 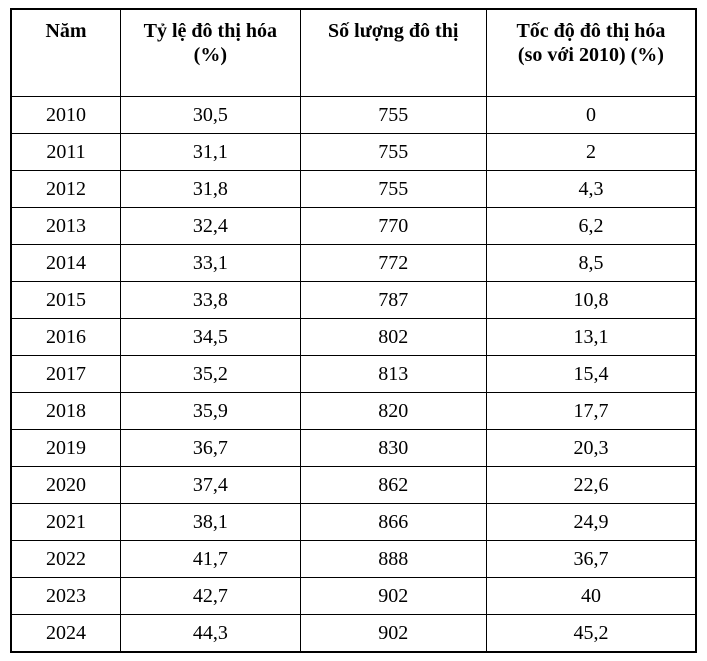 I want to click on header-urbanization-rate: Tỷ lệ đô thị hóa (%), so click(x=210, y=52).